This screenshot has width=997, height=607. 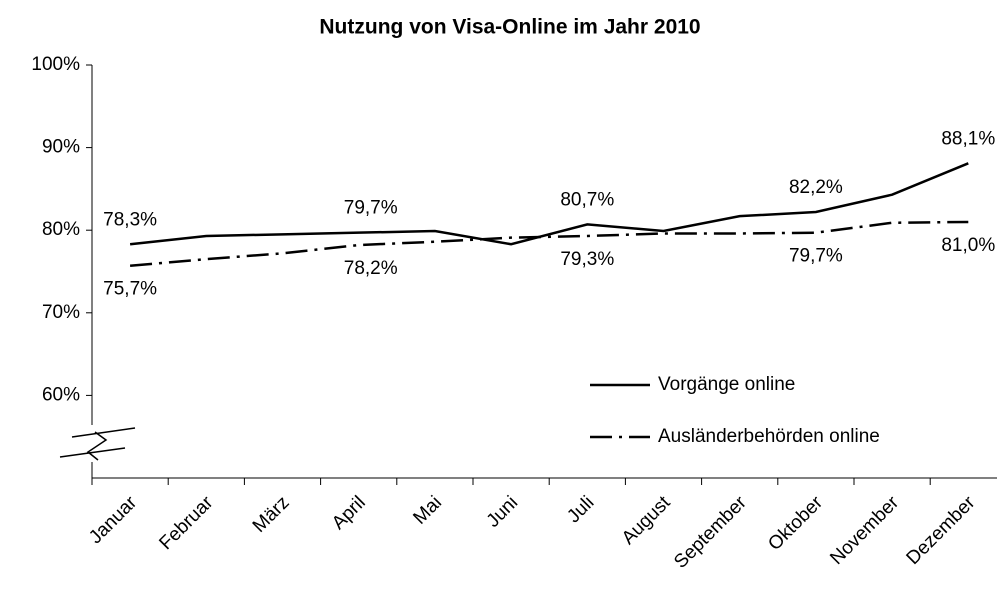 I want to click on x-tick-label: Oktober, so click(x=795, y=523).